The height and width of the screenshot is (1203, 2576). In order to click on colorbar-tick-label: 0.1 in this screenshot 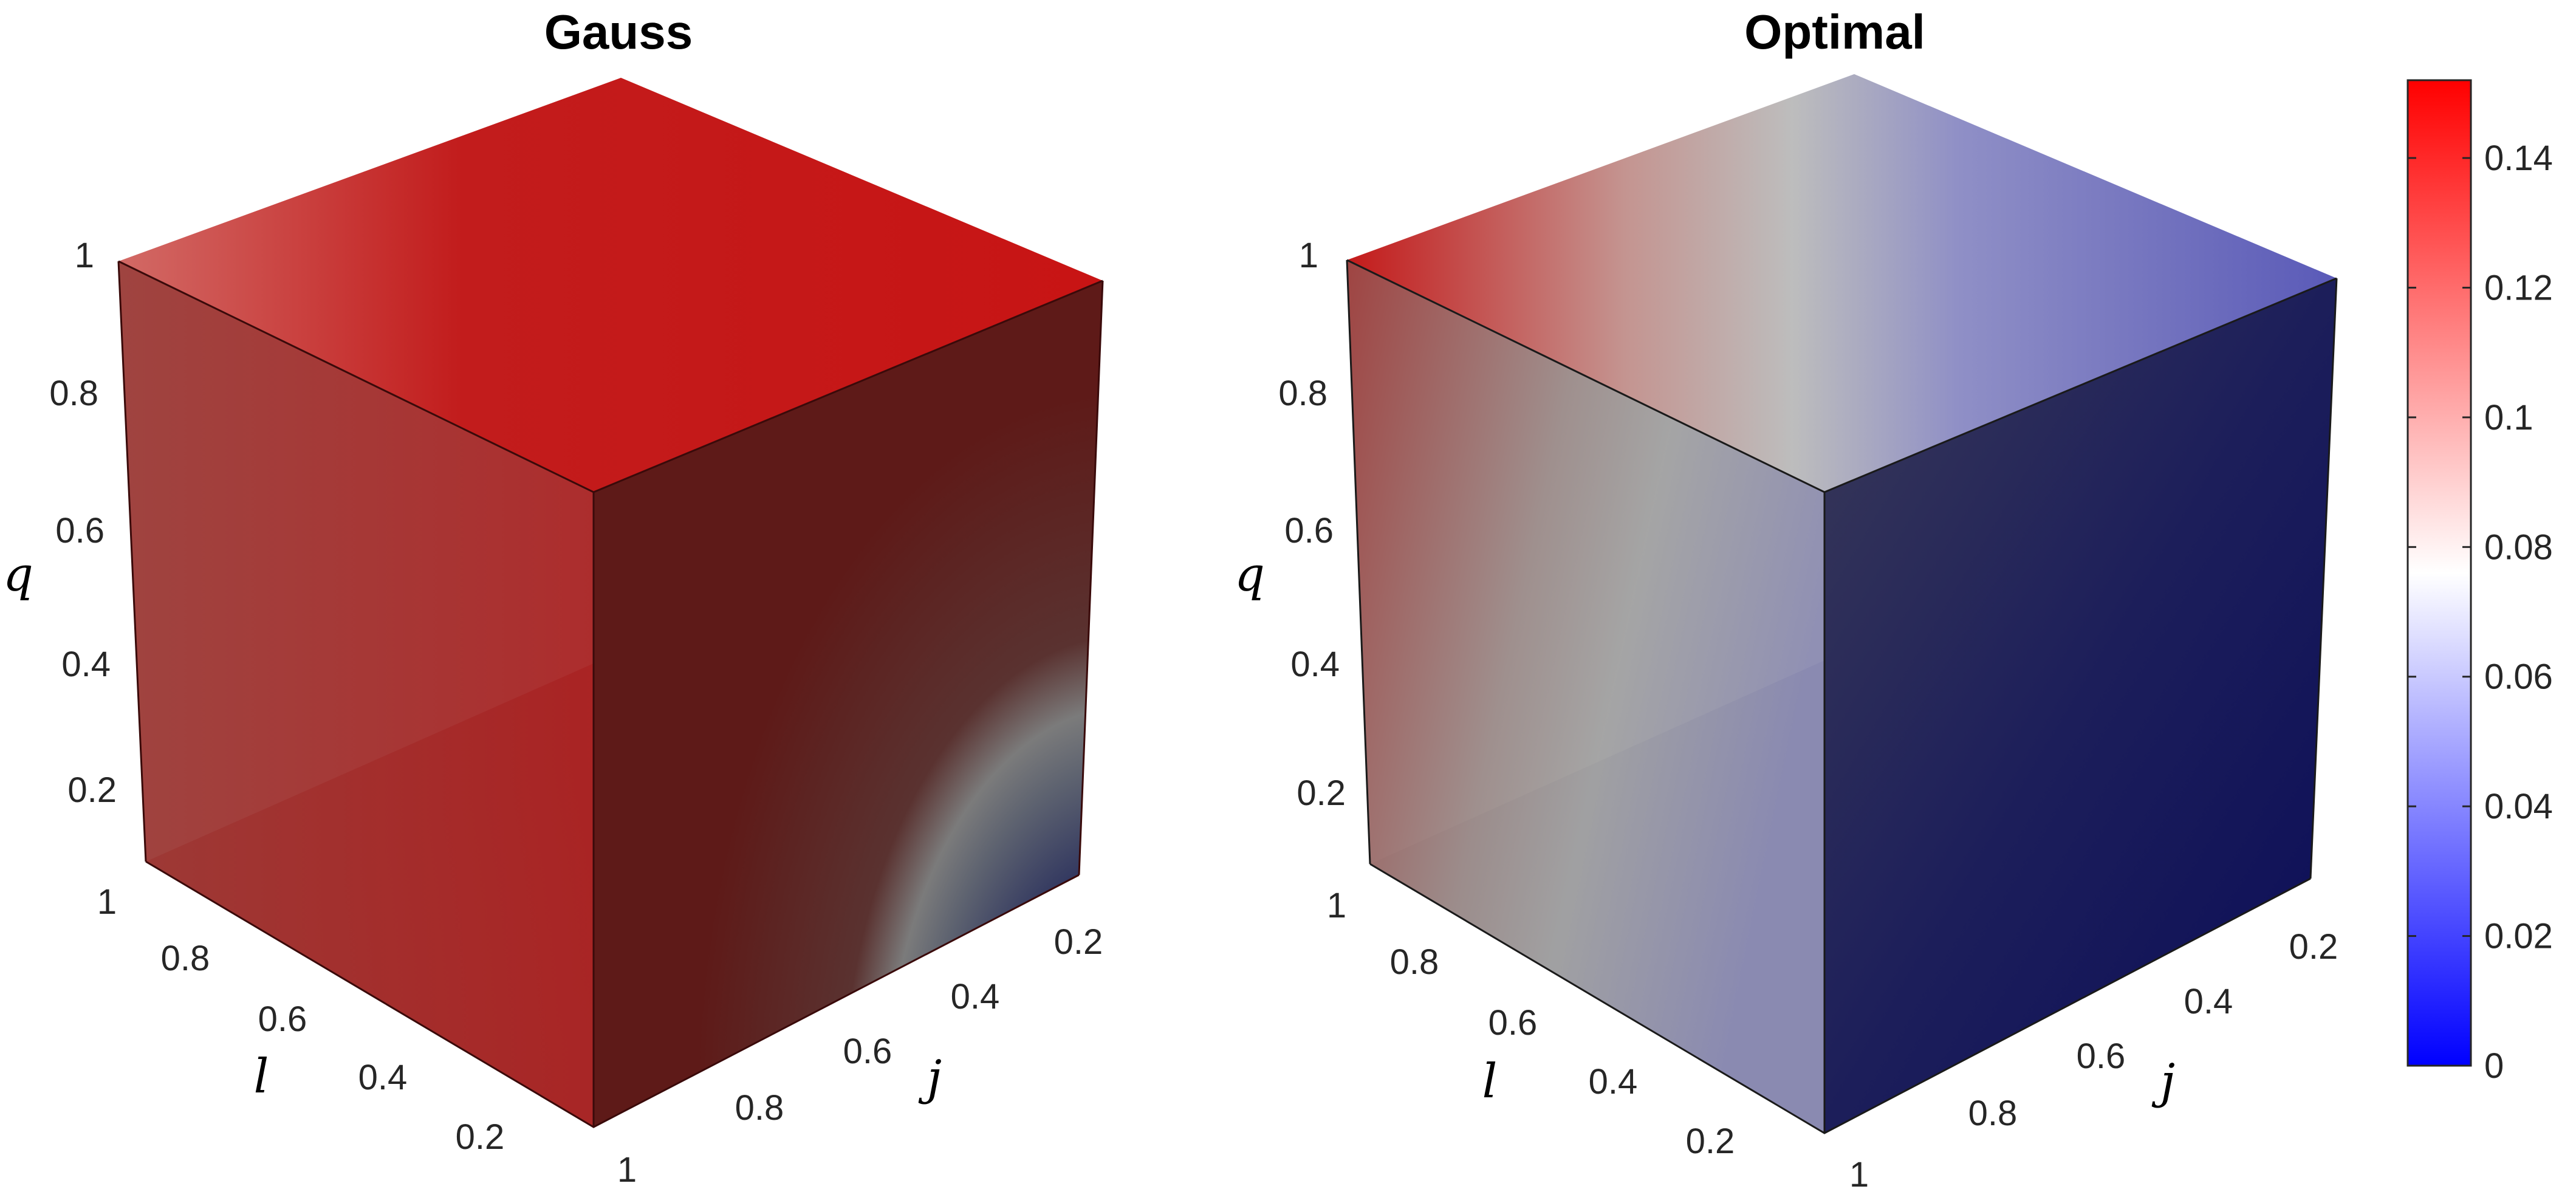, I will do `click(2508, 417)`.